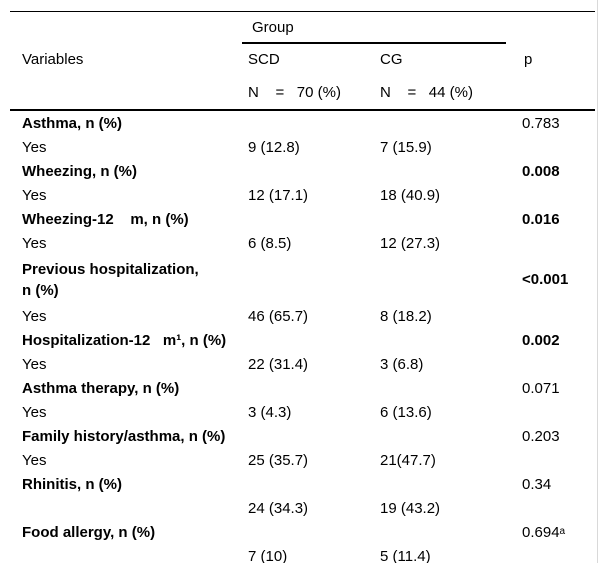 Image resolution: width=606 pixels, height=563 pixels. What do you see at coordinates (528, 59) in the screenshot?
I see `p-column-header: p` at bounding box center [528, 59].